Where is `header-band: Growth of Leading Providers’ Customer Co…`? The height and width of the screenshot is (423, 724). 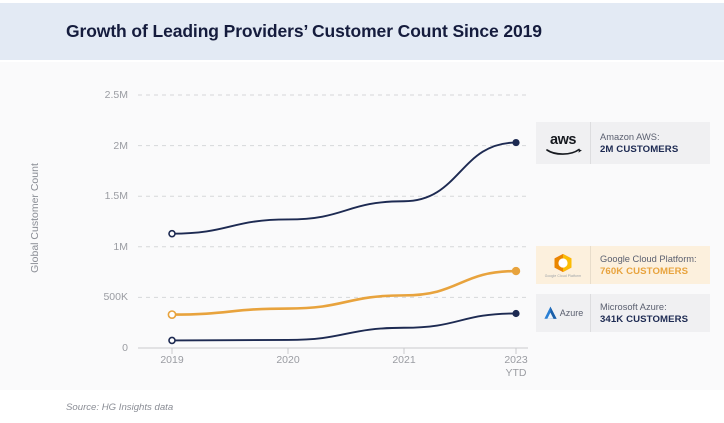 header-band: Growth of Leading Providers’ Customer Co… is located at coordinates (362, 31).